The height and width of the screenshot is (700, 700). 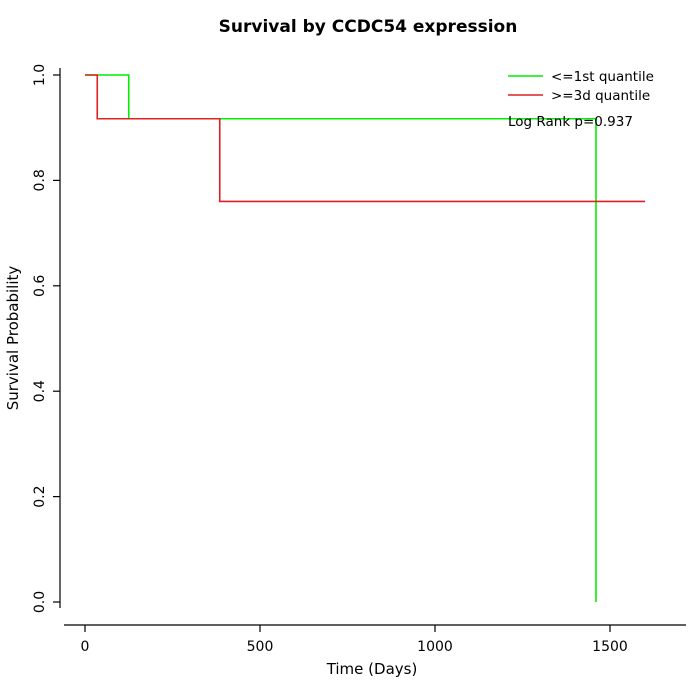 What do you see at coordinates (40, 602) in the screenshot?
I see `y-tick-label: 0.0` at bounding box center [40, 602].